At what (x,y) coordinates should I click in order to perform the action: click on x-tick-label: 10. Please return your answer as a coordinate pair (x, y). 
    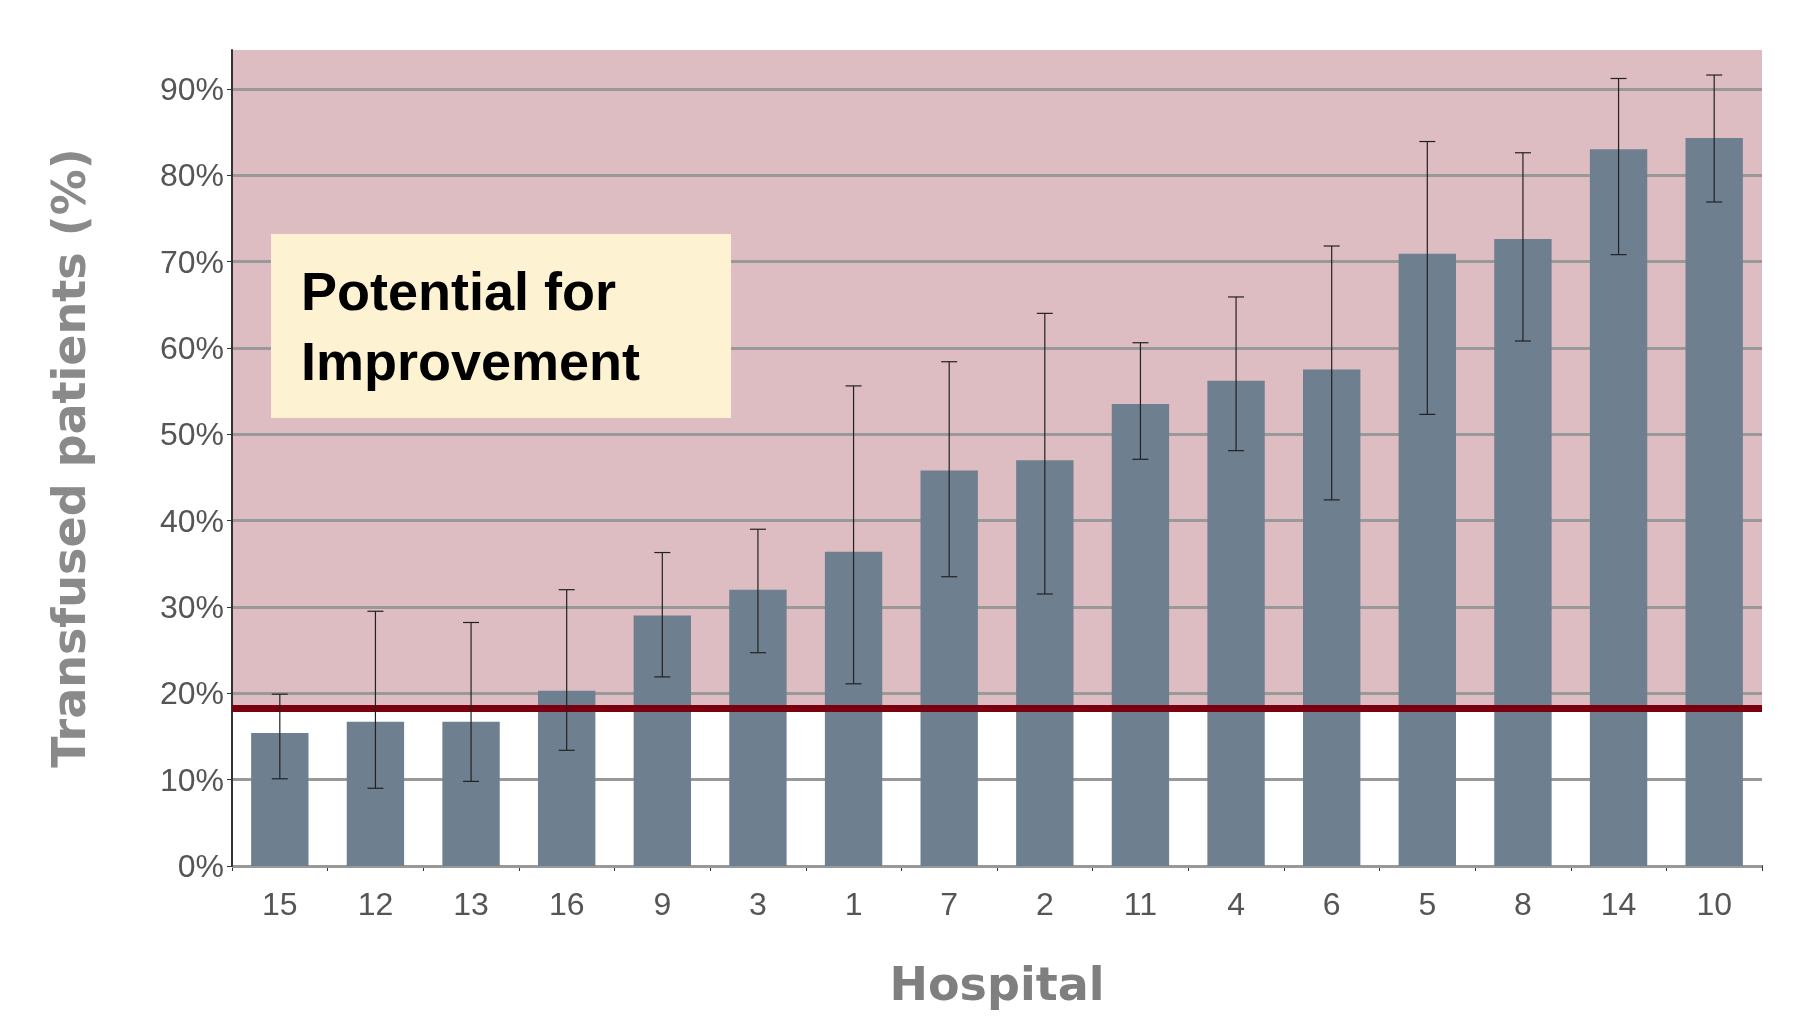
    Looking at the image, I should click on (1714, 904).